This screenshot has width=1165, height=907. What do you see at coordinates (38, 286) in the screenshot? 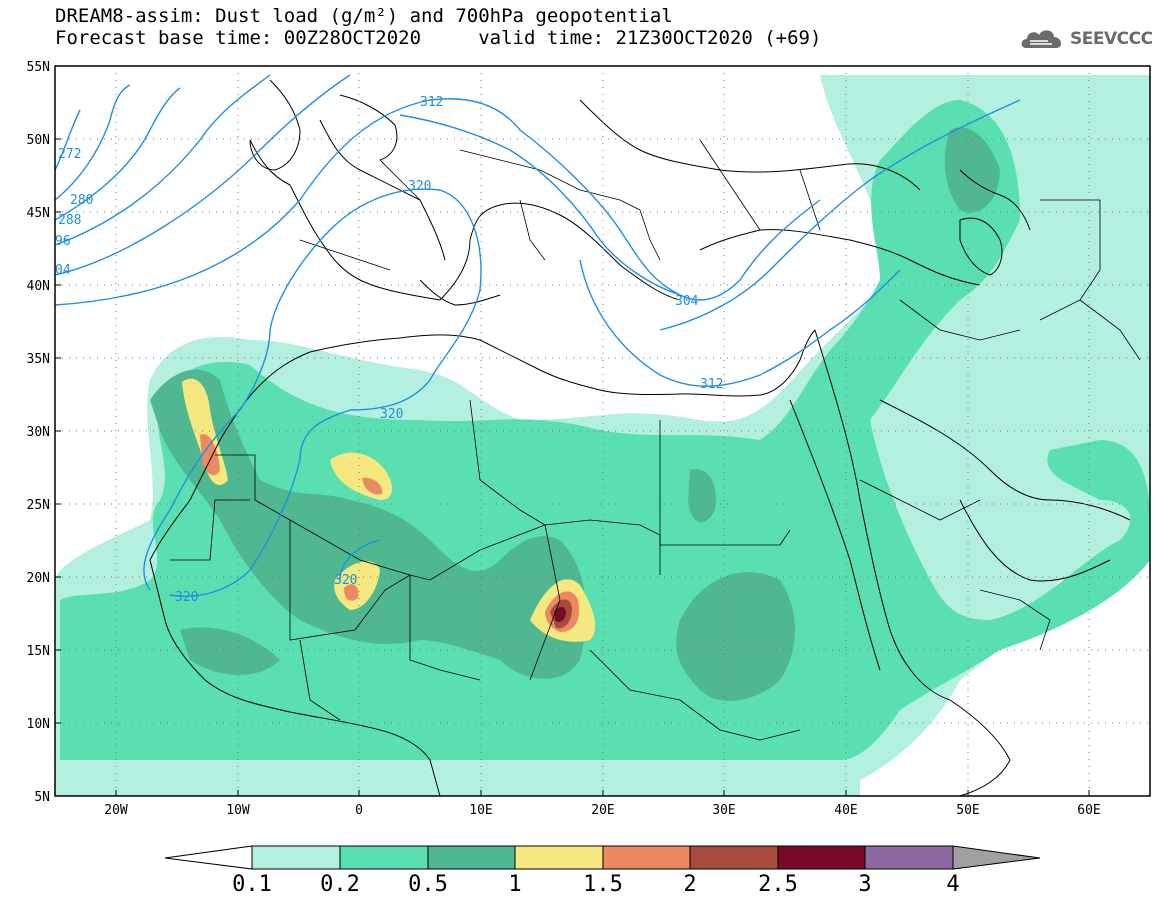
I see `lat-label: 40N` at bounding box center [38, 286].